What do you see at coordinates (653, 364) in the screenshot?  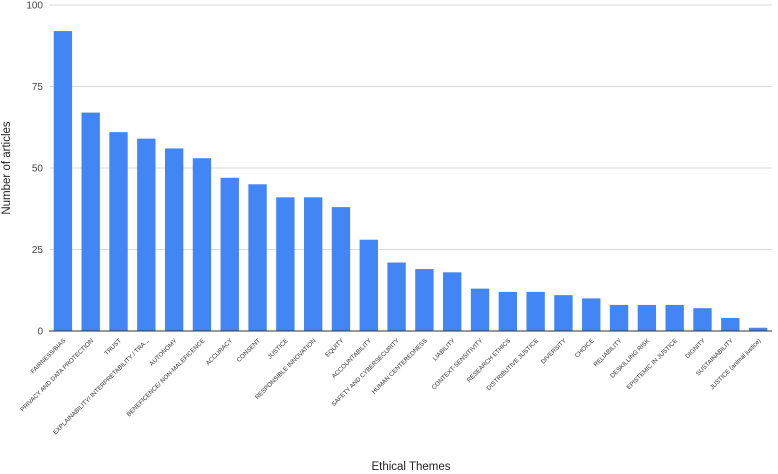 I see `x-tick-label: EPISTEMIC IN JUSTICE` at bounding box center [653, 364].